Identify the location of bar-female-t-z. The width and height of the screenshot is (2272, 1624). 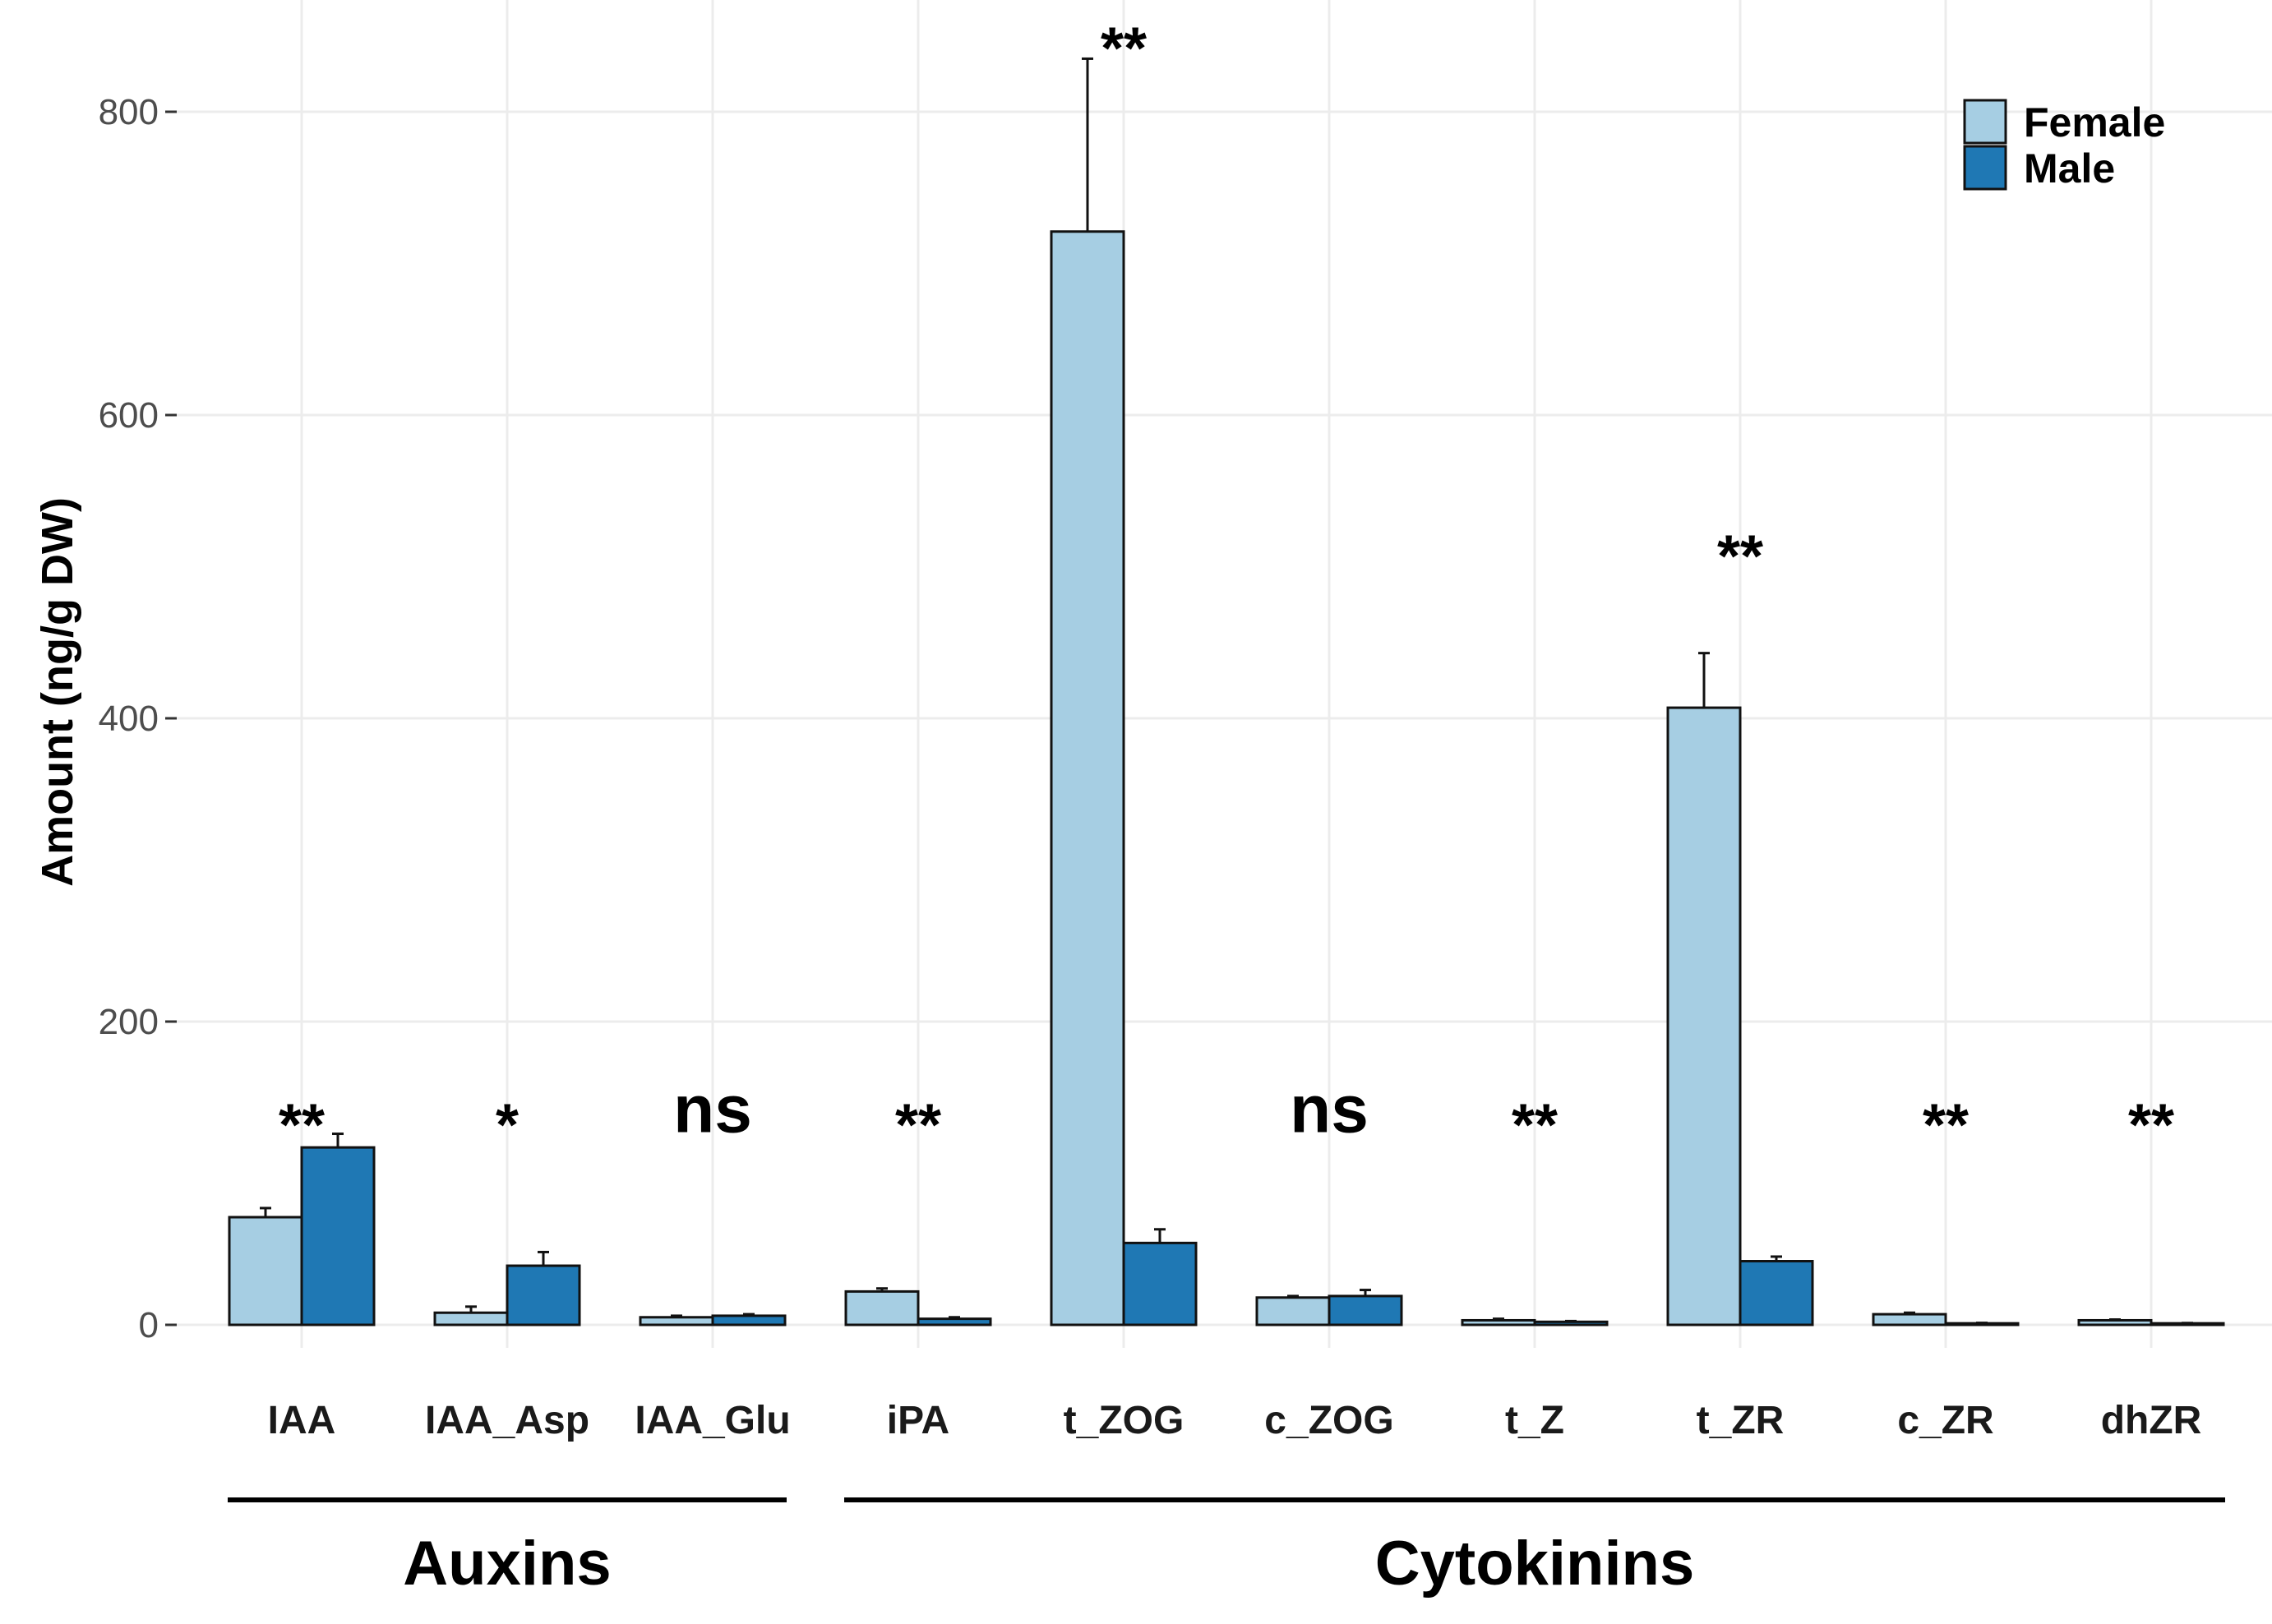
(1499, 1322).